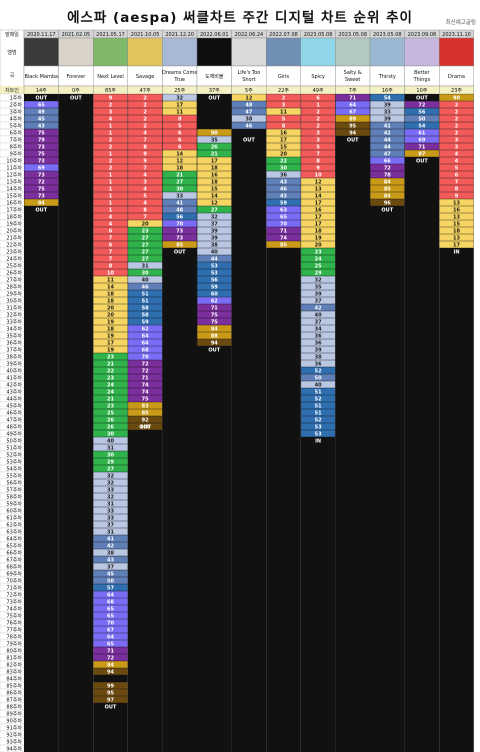  What do you see at coordinates (145, 302) in the screenshot?
I see `rank-label: 51` at bounding box center [145, 302].